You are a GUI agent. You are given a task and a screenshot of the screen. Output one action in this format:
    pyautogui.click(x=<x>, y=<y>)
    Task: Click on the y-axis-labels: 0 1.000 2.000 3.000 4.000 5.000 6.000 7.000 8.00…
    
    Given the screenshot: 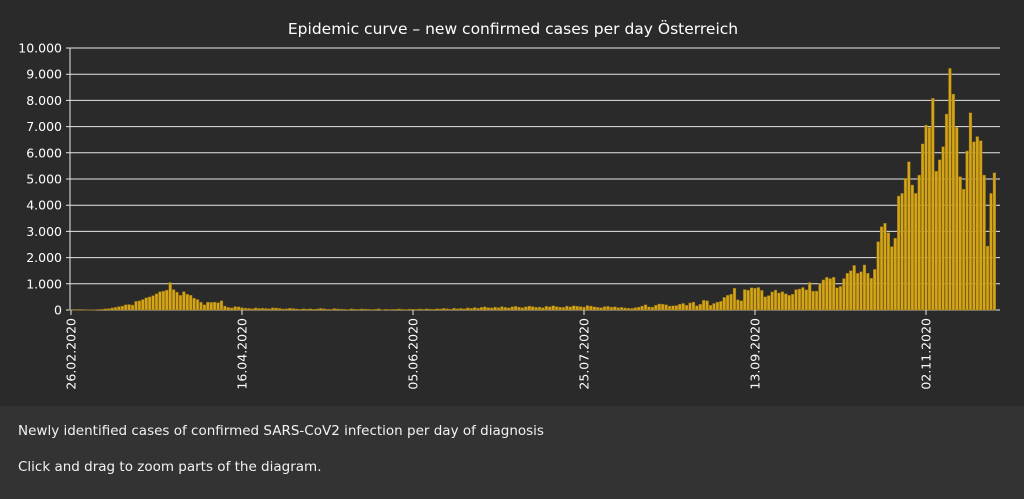 What is the action you would take?
    pyautogui.click(x=40, y=179)
    